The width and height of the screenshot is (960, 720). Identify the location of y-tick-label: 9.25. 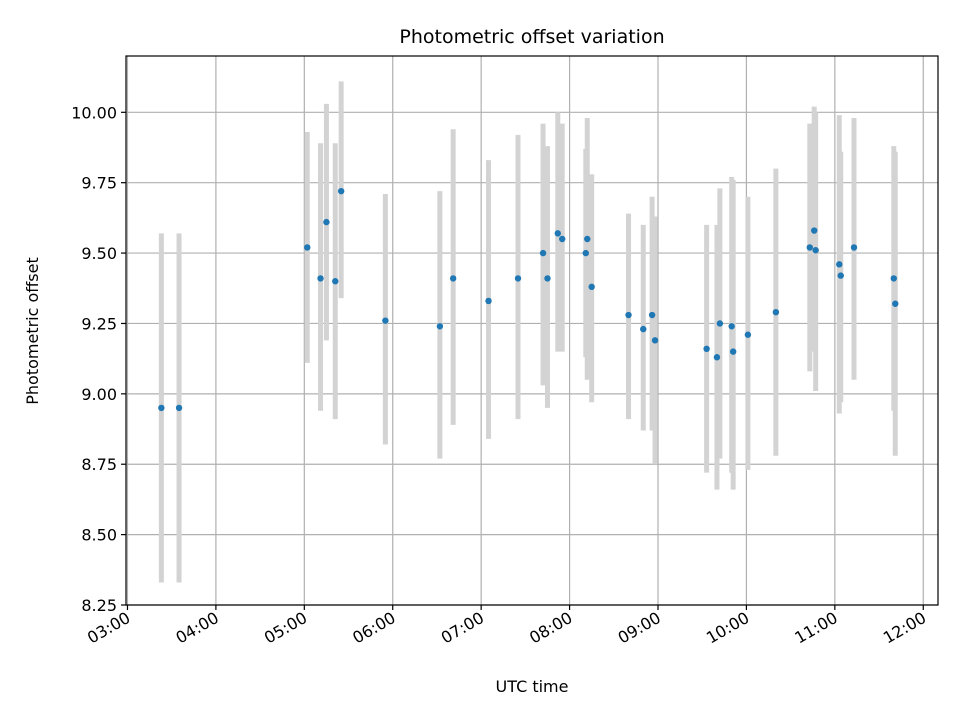
(99, 323).